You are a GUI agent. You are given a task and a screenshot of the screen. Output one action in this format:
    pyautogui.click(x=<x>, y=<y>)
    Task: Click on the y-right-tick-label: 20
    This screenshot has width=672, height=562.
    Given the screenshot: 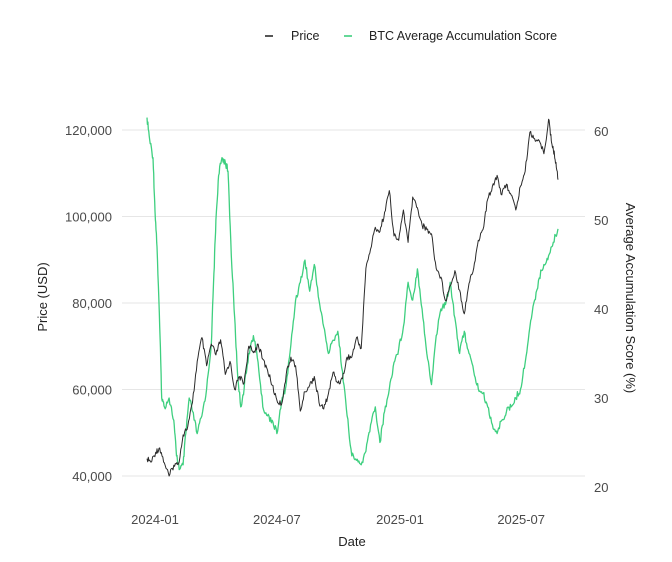 What is the action you would take?
    pyautogui.click(x=601, y=487)
    